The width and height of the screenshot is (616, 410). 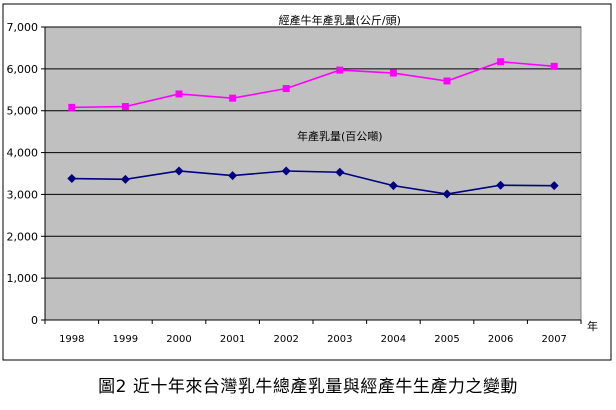 What do you see at coordinates (23, 153) in the screenshot?
I see `y-tick-label: 4,000` at bounding box center [23, 153].